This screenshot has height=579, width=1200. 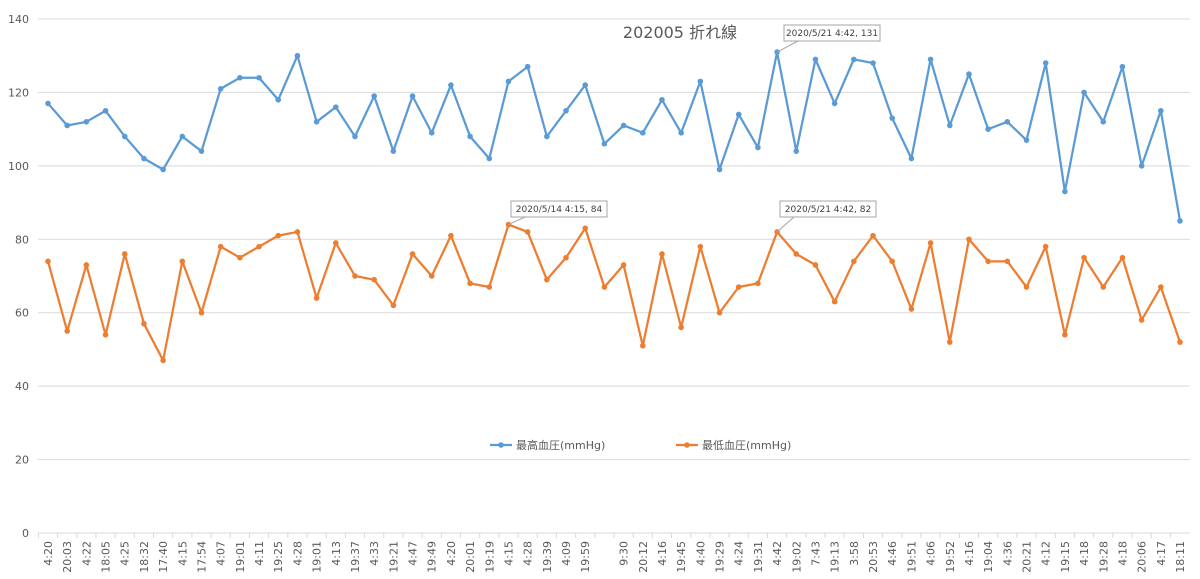 I want to click on x-tick-label: 18:11, so click(x=1180, y=557).